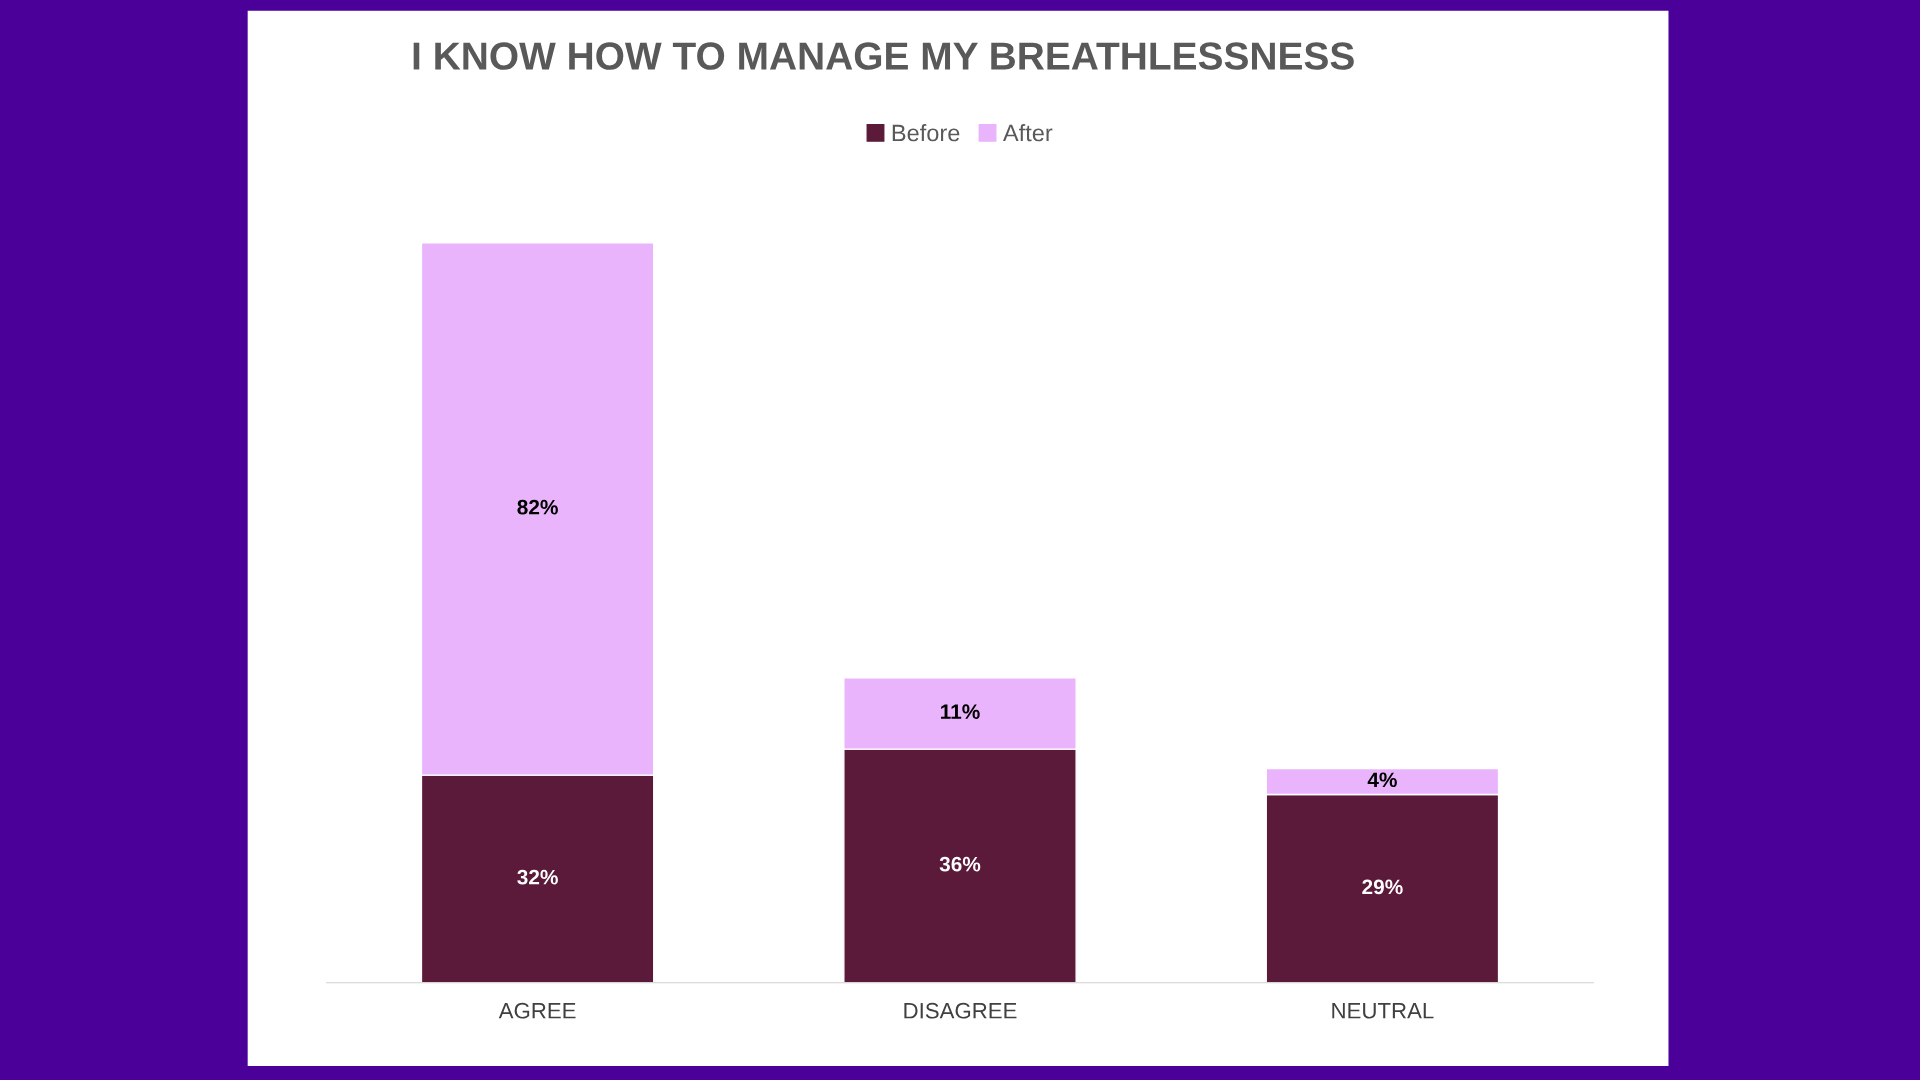 This screenshot has width=1920, height=1080. Describe the element at coordinates (537, 877) in the screenshot. I see `data-label: 32%` at that location.